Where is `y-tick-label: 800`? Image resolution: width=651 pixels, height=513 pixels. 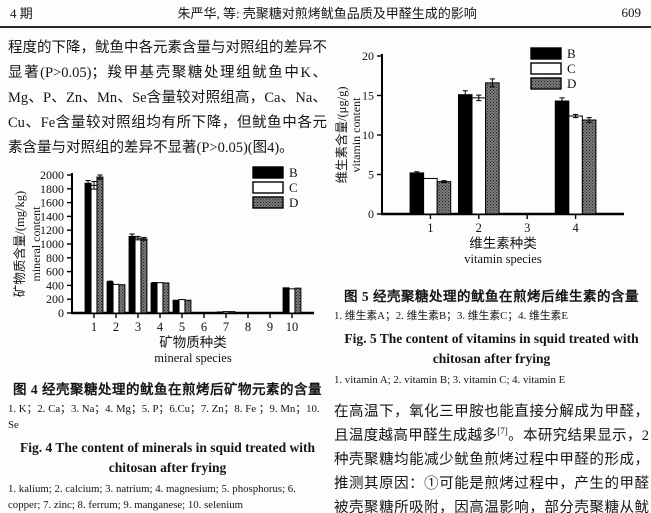 y-tick-label: 800 is located at coordinates (55, 258).